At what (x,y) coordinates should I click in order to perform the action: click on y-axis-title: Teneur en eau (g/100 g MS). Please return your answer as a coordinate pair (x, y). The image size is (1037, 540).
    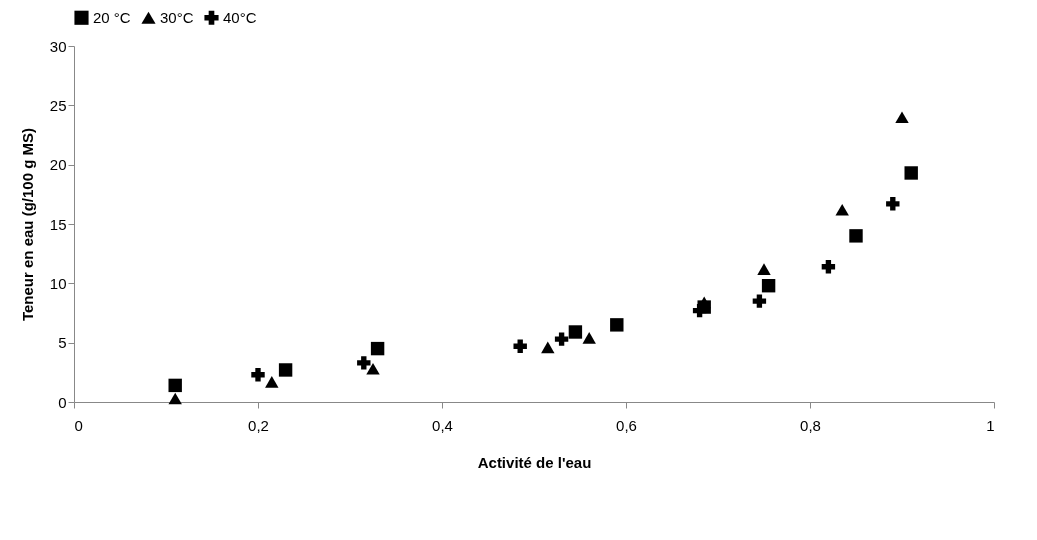
    Looking at the image, I should click on (27, 224).